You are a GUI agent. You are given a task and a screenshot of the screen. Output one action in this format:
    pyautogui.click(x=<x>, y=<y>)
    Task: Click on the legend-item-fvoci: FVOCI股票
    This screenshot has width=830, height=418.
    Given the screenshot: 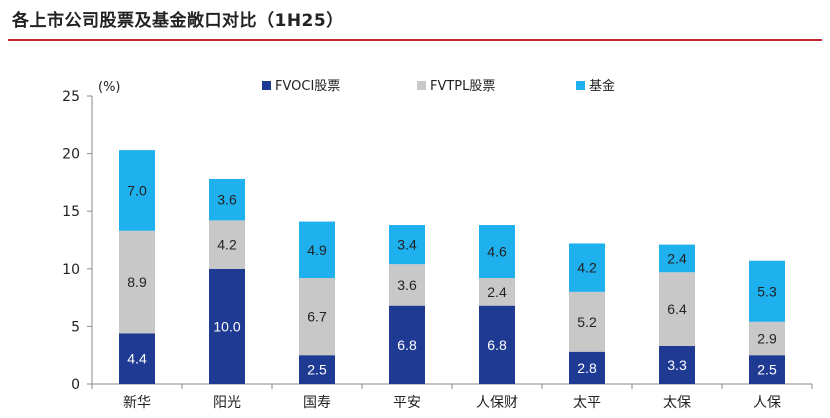 What is the action you would take?
    pyautogui.click(x=301, y=86)
    